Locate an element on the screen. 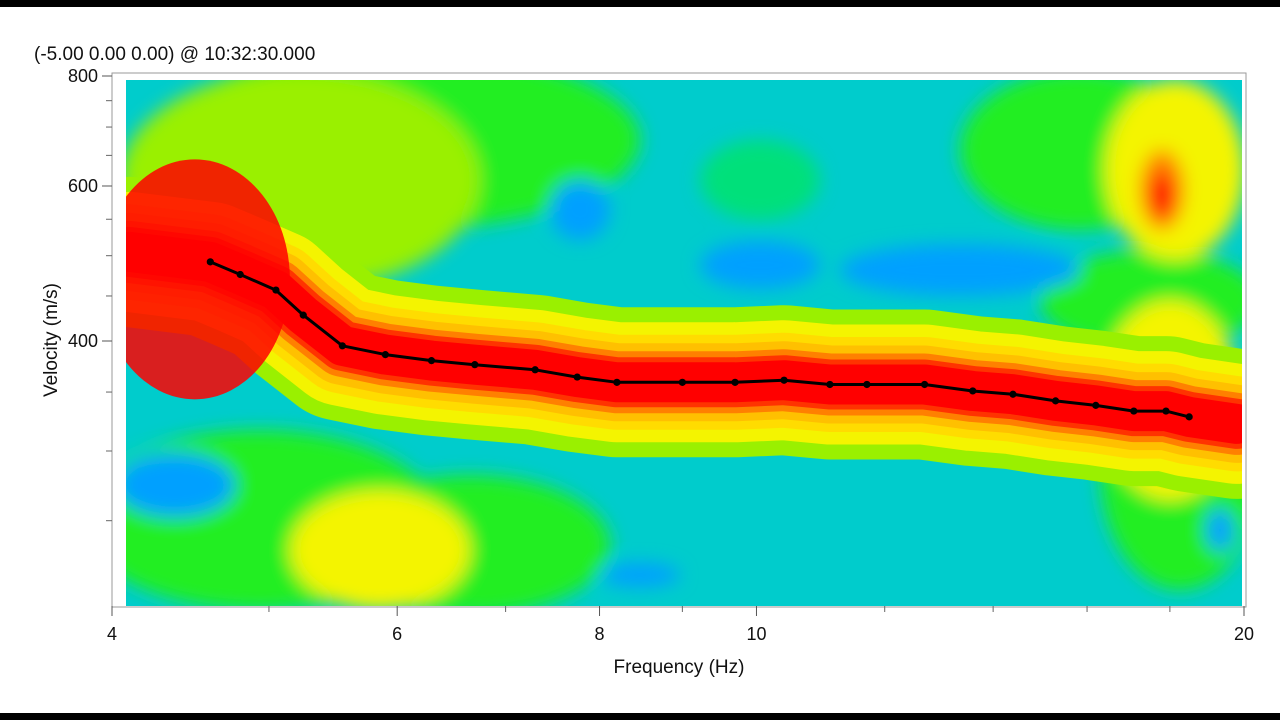 This screenshot has width=1280, height=720. x-tick-label: 8 is located at coordinates (600, 634).